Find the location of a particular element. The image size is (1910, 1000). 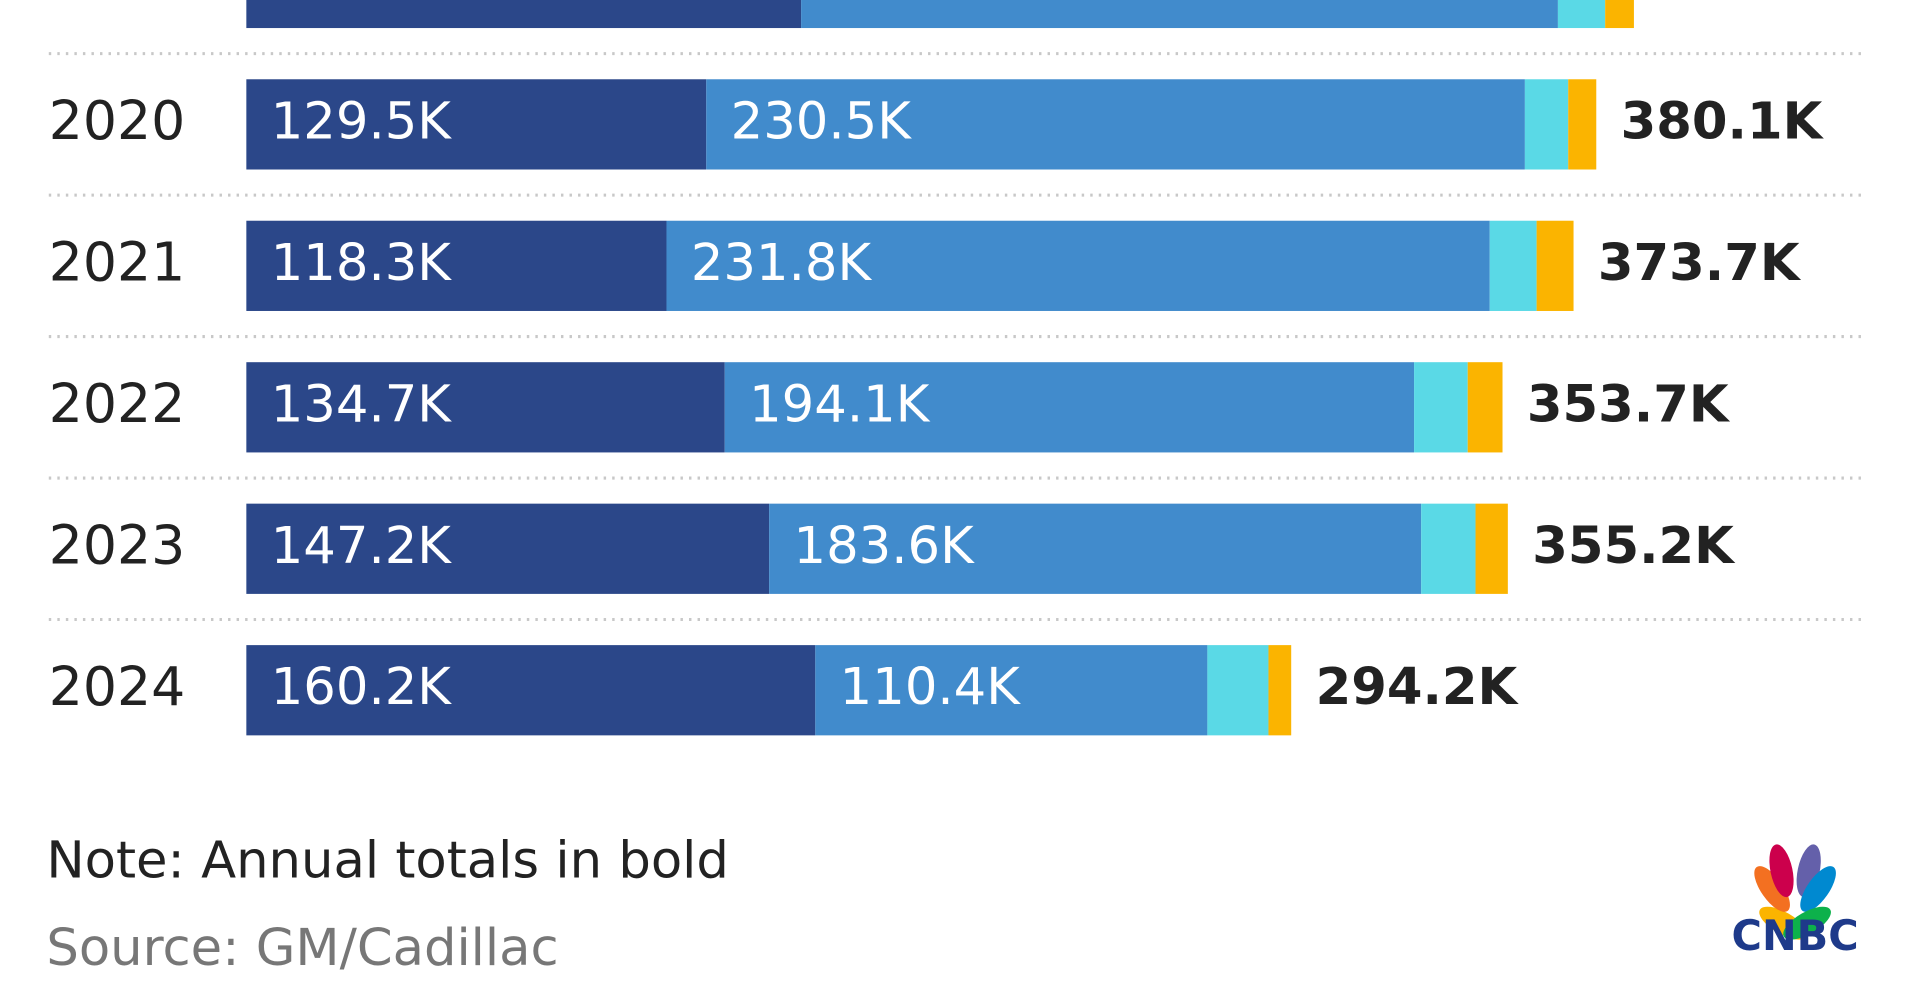

segment-label: 160.2K is located at coordinates (362, 687).